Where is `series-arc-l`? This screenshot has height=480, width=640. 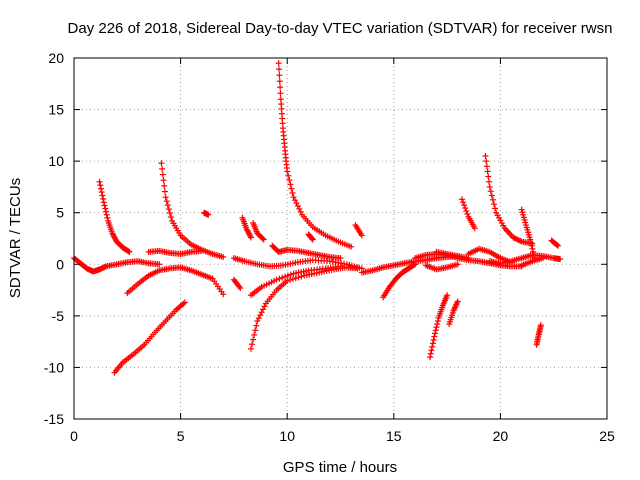 series-arc-l is located at coordinates (295, 281).